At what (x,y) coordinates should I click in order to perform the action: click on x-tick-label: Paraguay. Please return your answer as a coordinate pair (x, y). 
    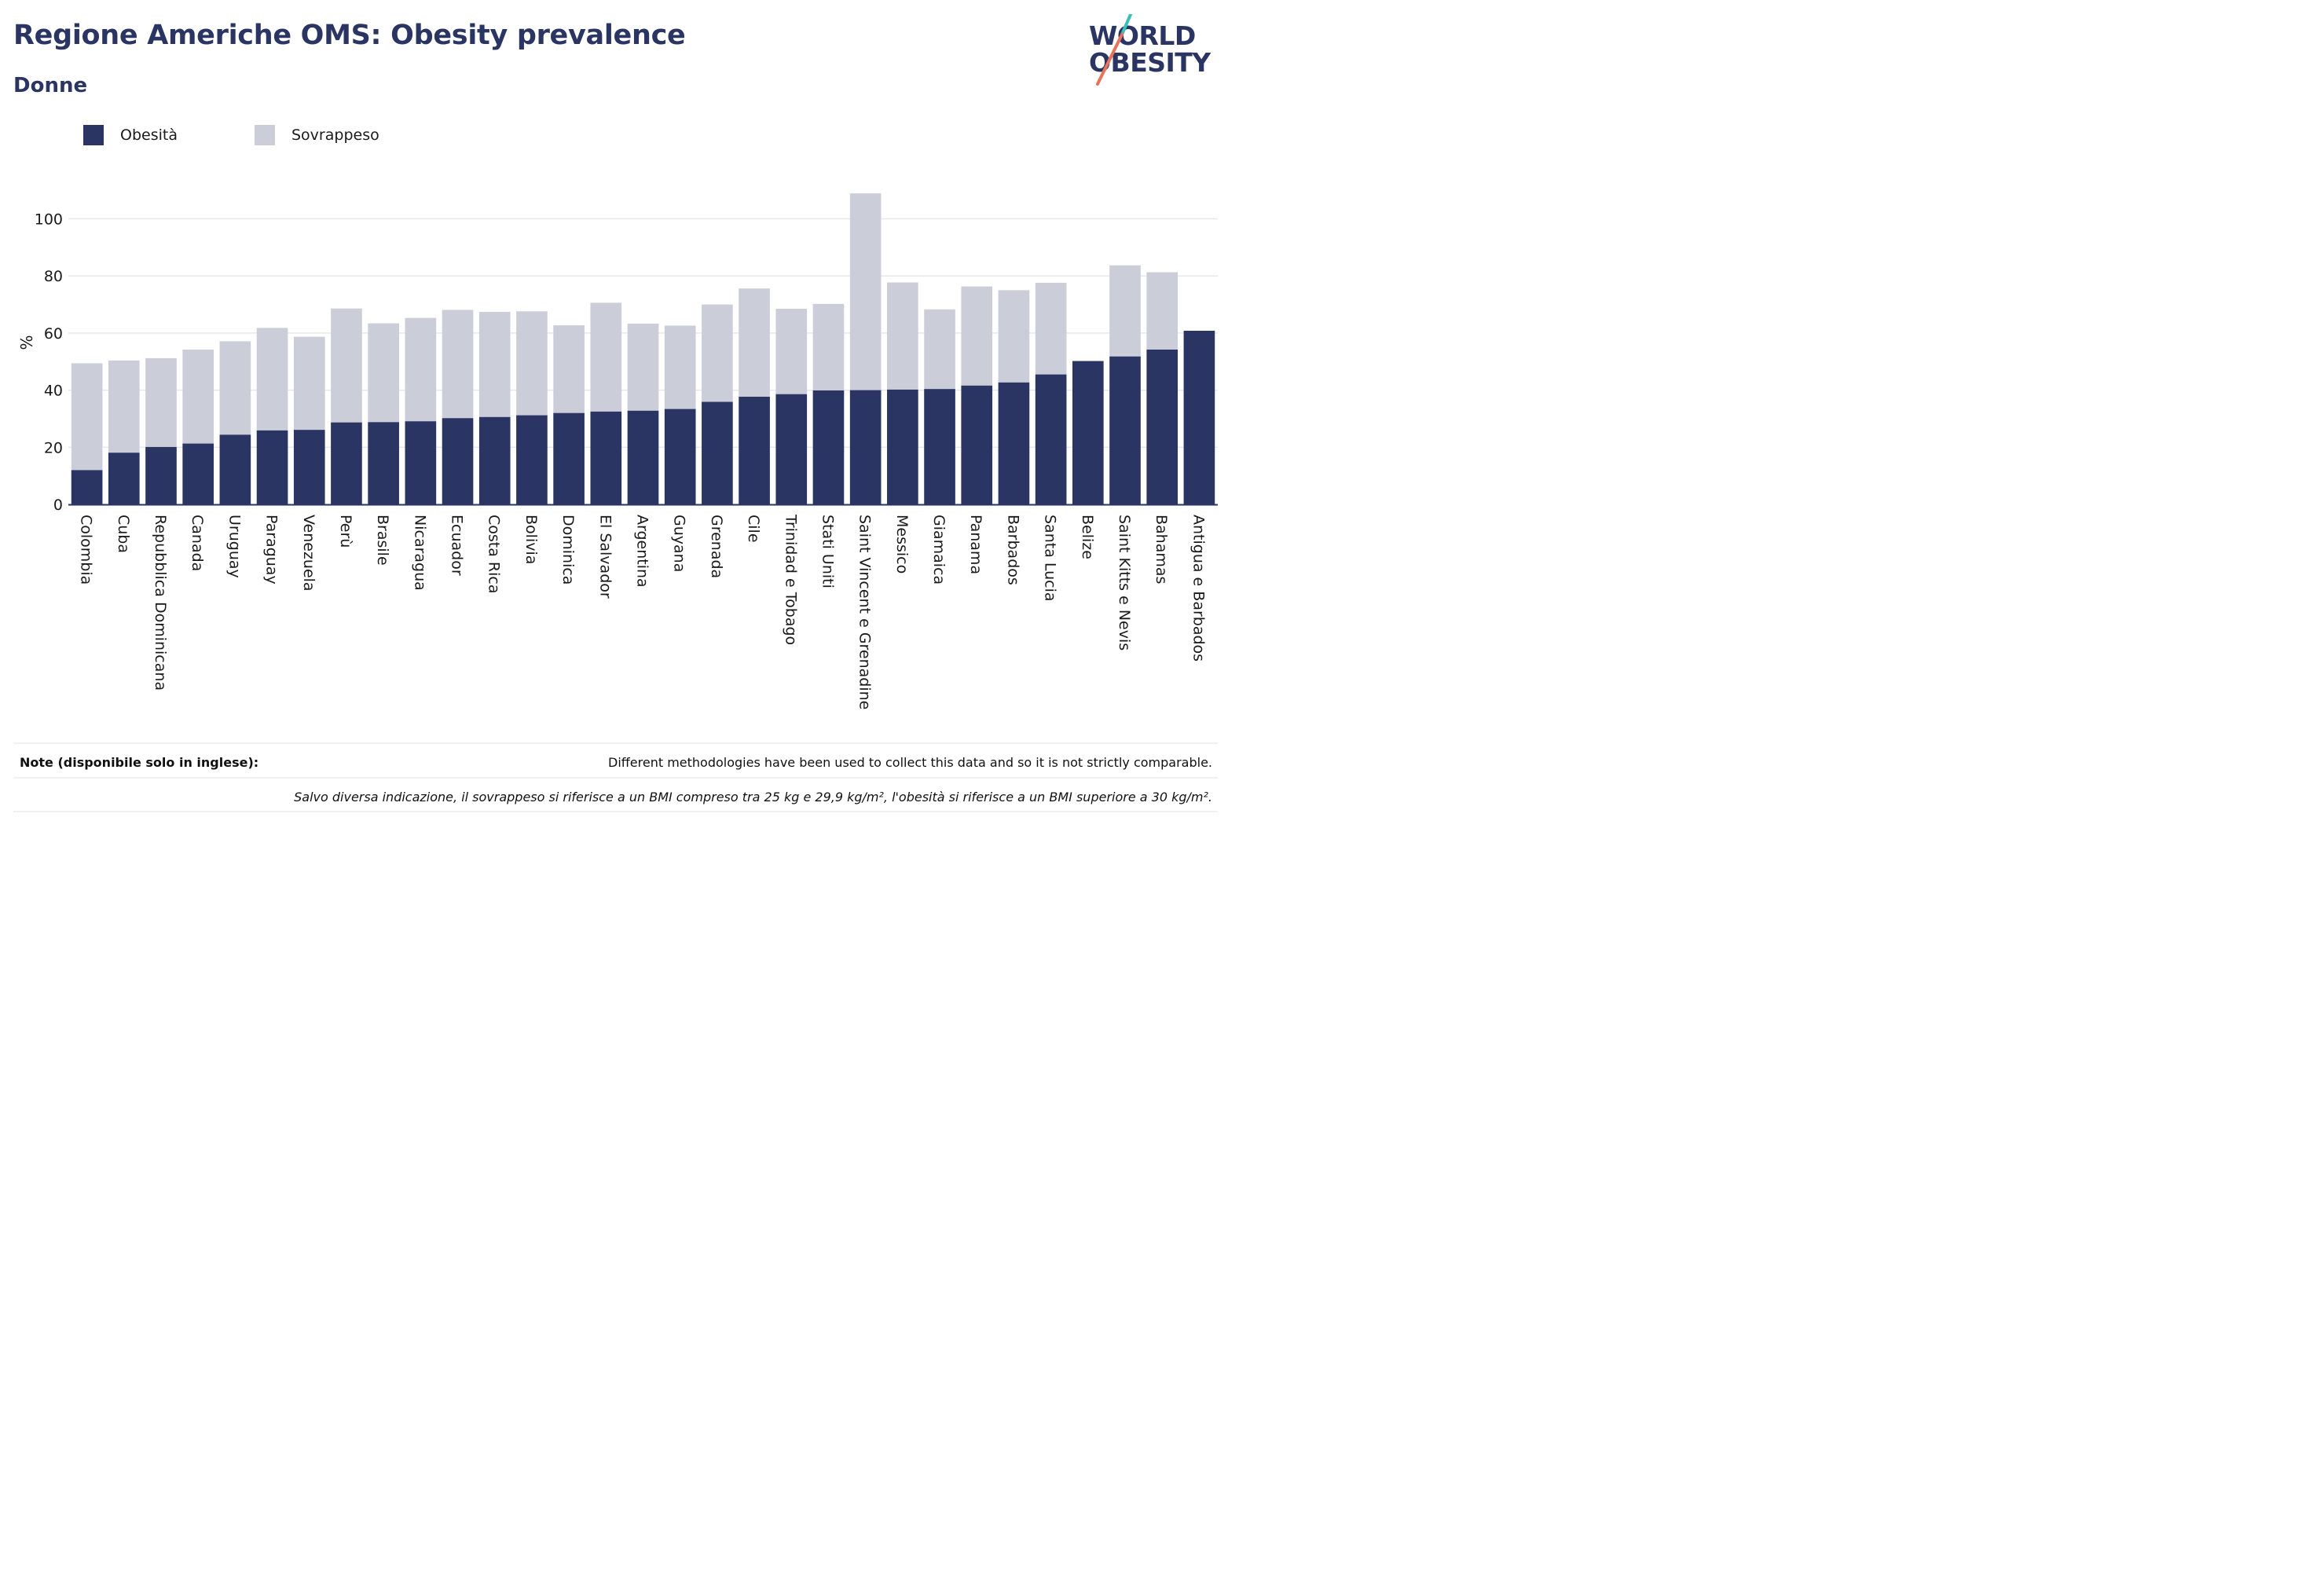
    Looking at the image, I should click on (271, 550).